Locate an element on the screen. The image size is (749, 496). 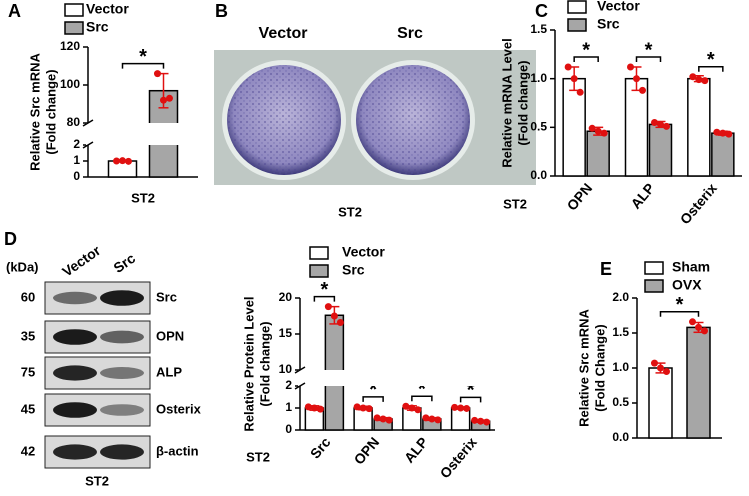
legend-label: Vector is located at coordinates (363, 252).